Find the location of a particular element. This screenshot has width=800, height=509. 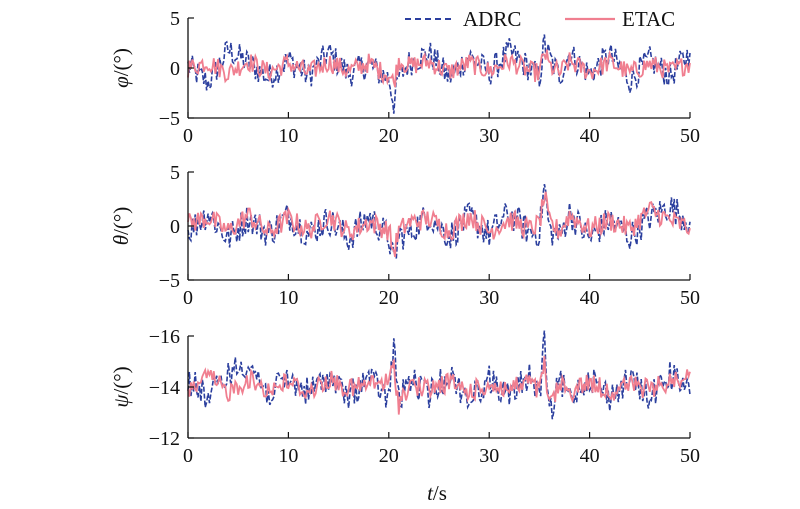

y-tick-label: −16 is located at coordinates (164, 337).